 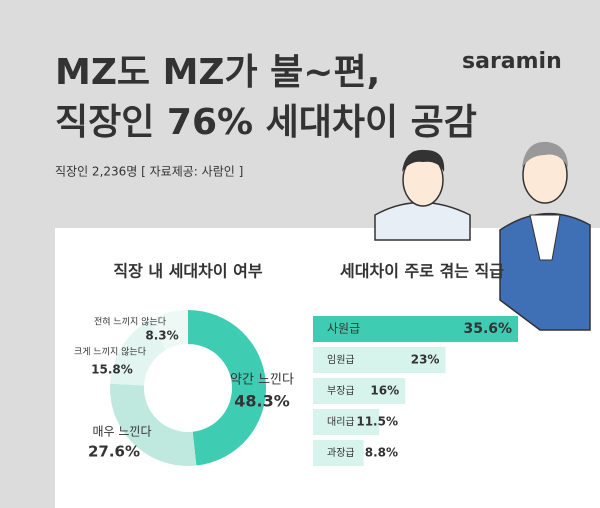 I want to click on subtitle: 직장인 2,236명 [ 자료제공: 사람인 ], so click(x=149, y=172).